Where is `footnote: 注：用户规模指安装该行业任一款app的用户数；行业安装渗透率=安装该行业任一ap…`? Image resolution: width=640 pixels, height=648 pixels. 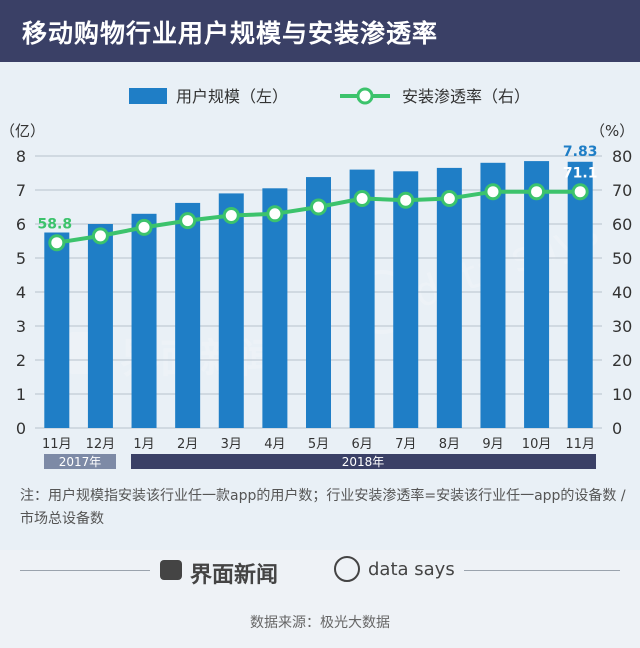 footnote: 注：用户规模指安装该行业任一款app的用户数；行业安装渗透率=安装该行业任一ap… is located at coordinates (323, 507).